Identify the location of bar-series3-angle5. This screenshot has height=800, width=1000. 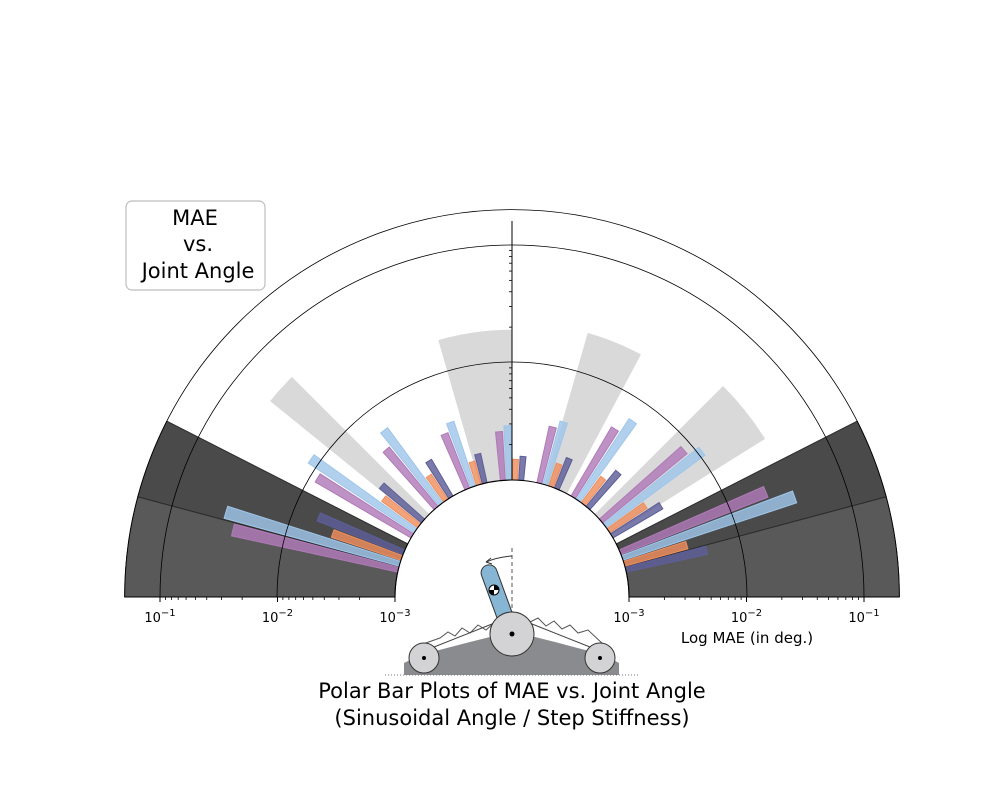
(516, 469).